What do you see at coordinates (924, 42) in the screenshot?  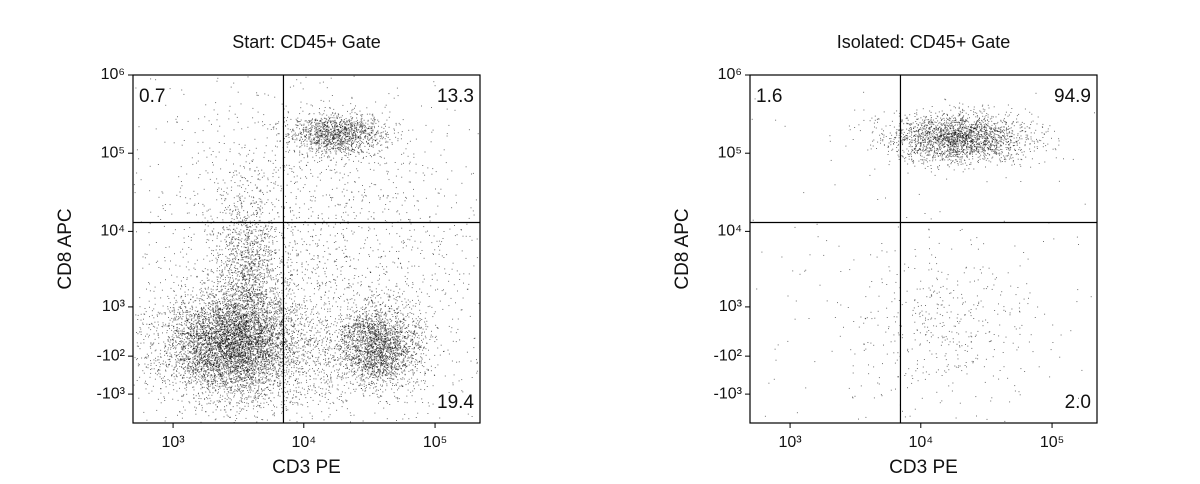 I see `chart-title: Isolated: CD45+ Gate` at bounding box center [924, 42].